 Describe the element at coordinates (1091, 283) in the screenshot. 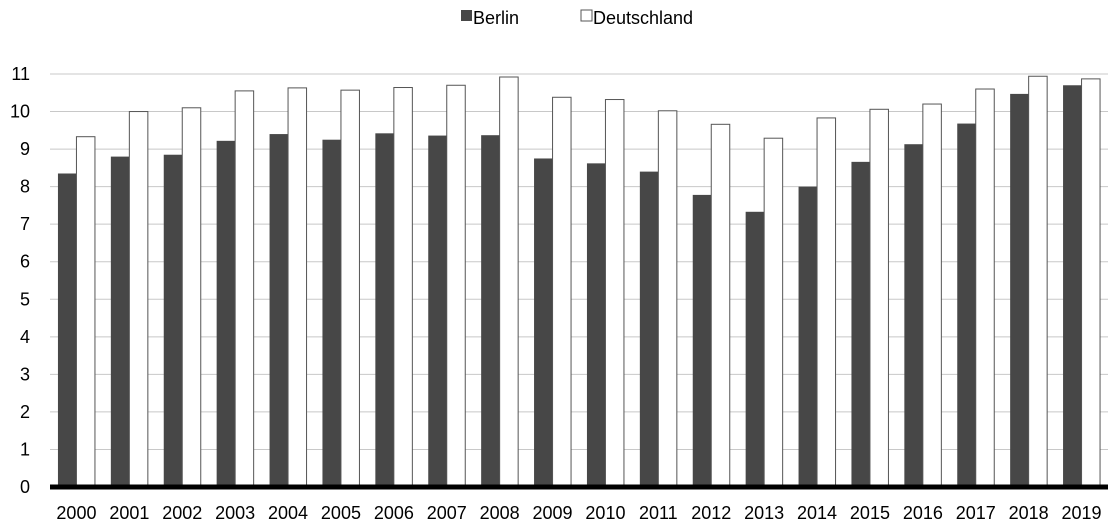

I see `bar-deutschland-2019` at that location.